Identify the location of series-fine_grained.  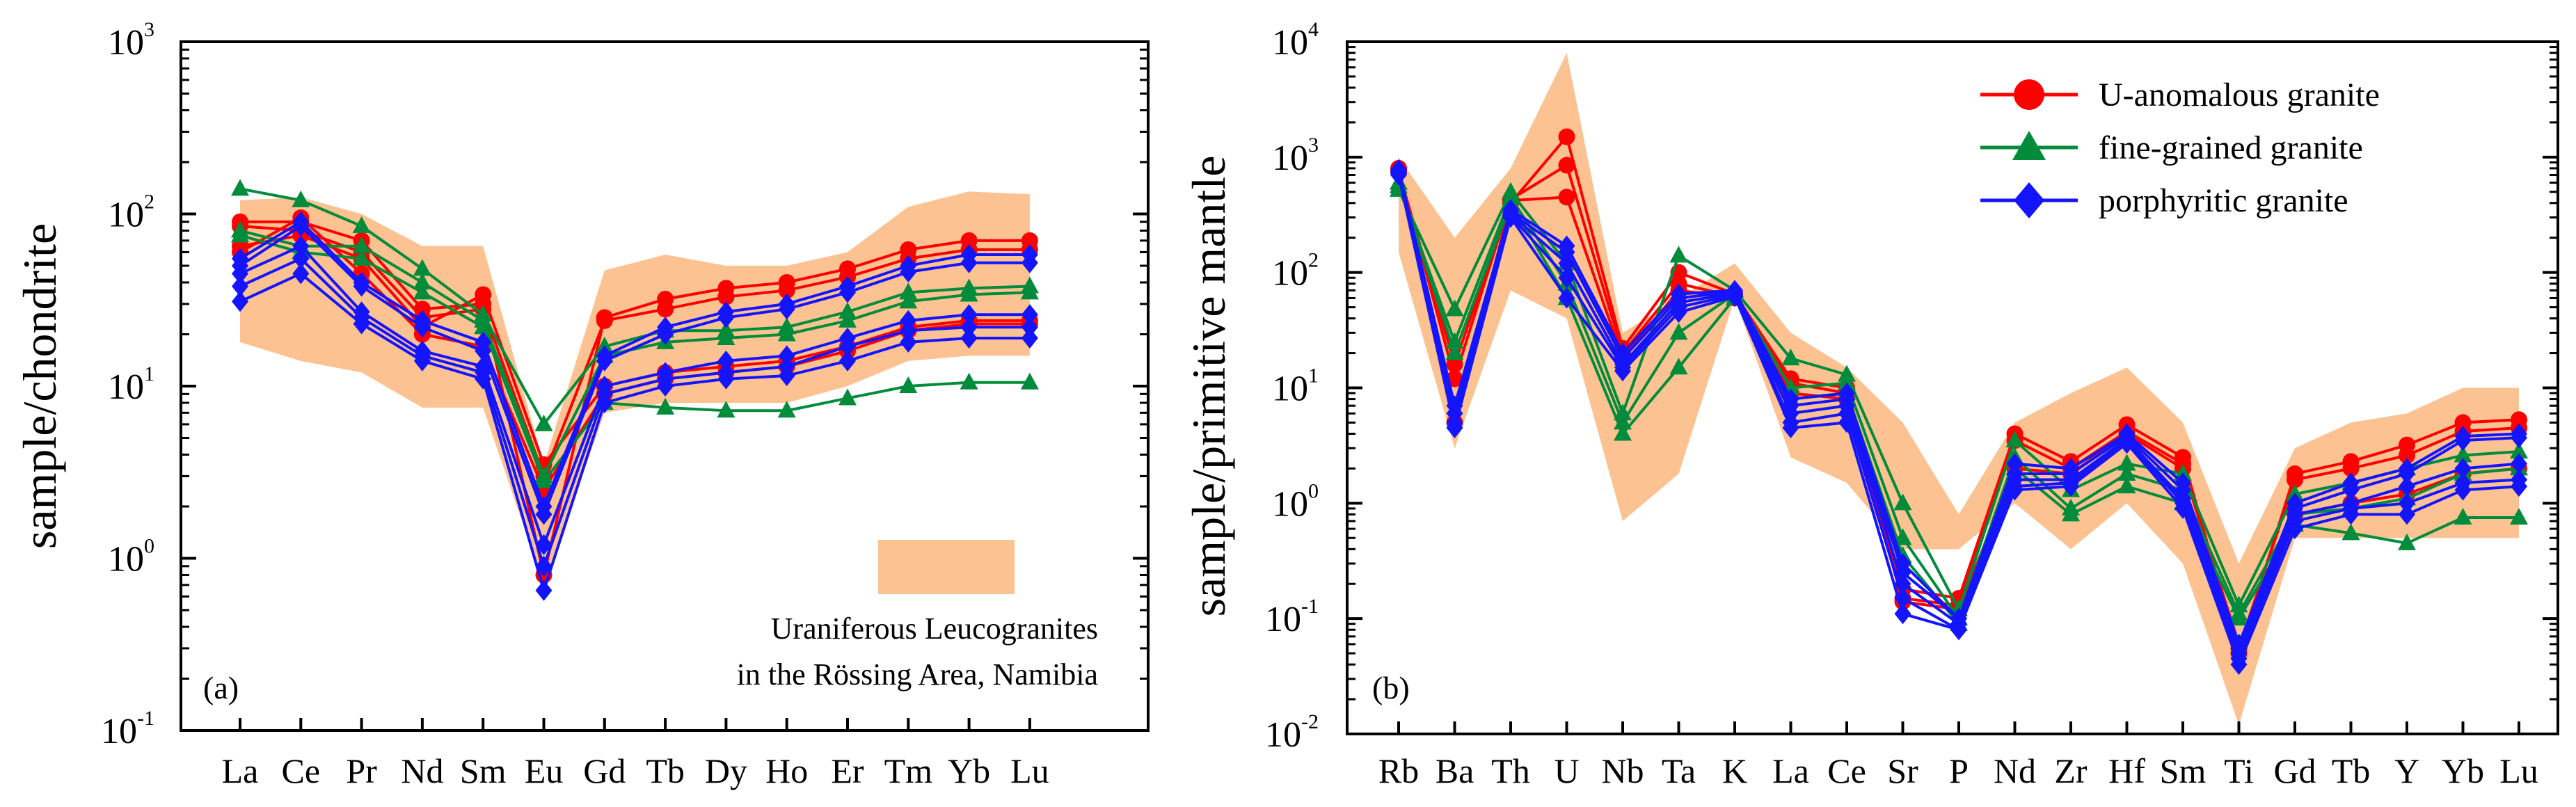
(635, 356).